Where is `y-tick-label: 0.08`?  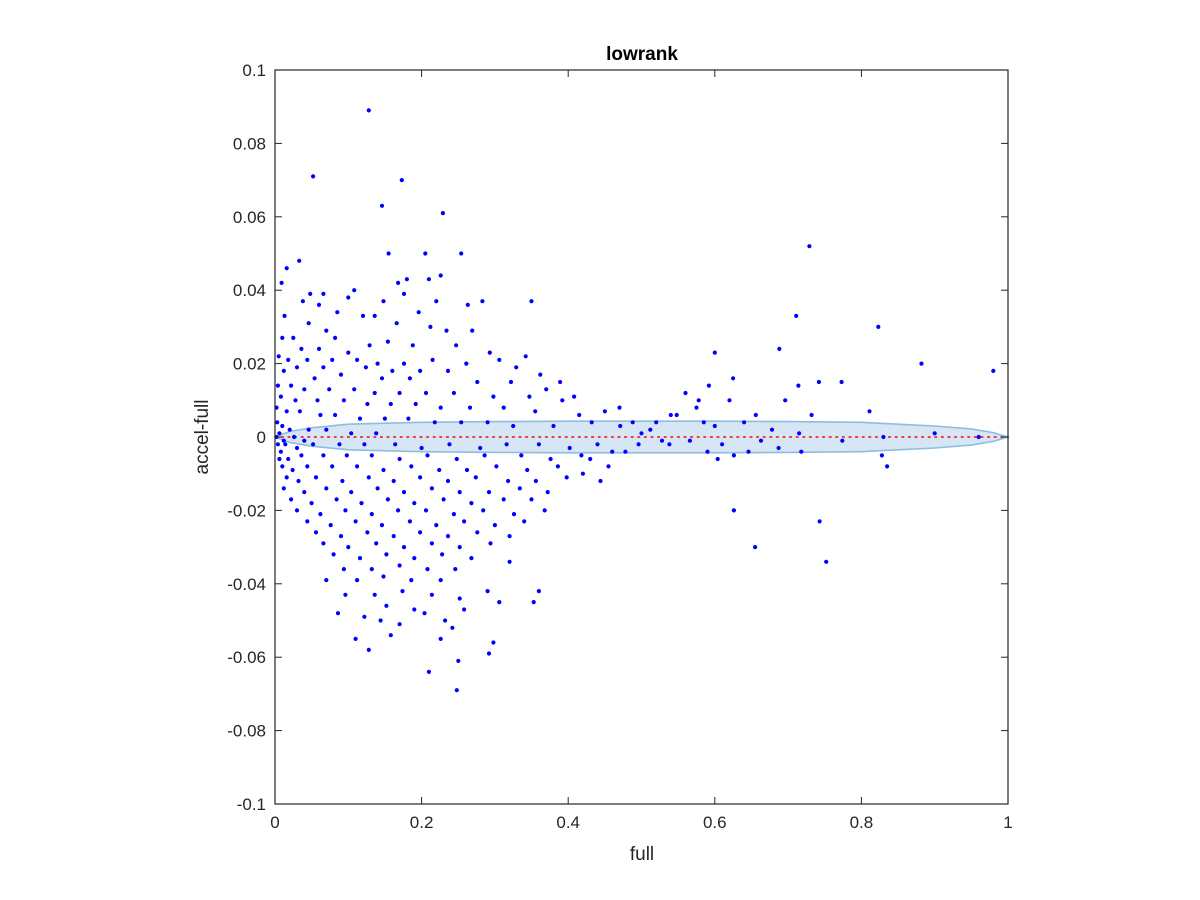
y-tick-label: 0.08 is located at coordinates (249, 143).